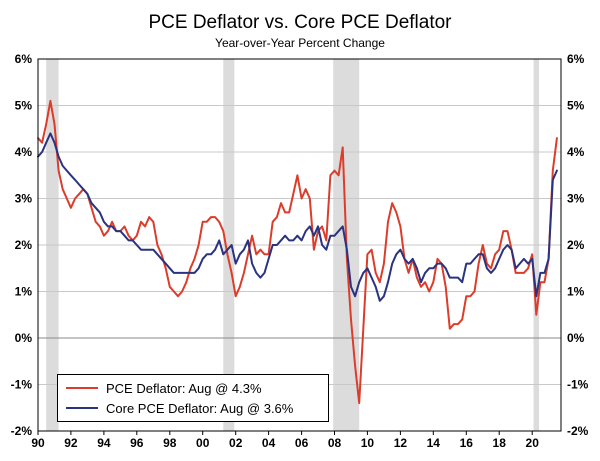  I want to click on y-tick-label-left: 2%, so click(24, 245).